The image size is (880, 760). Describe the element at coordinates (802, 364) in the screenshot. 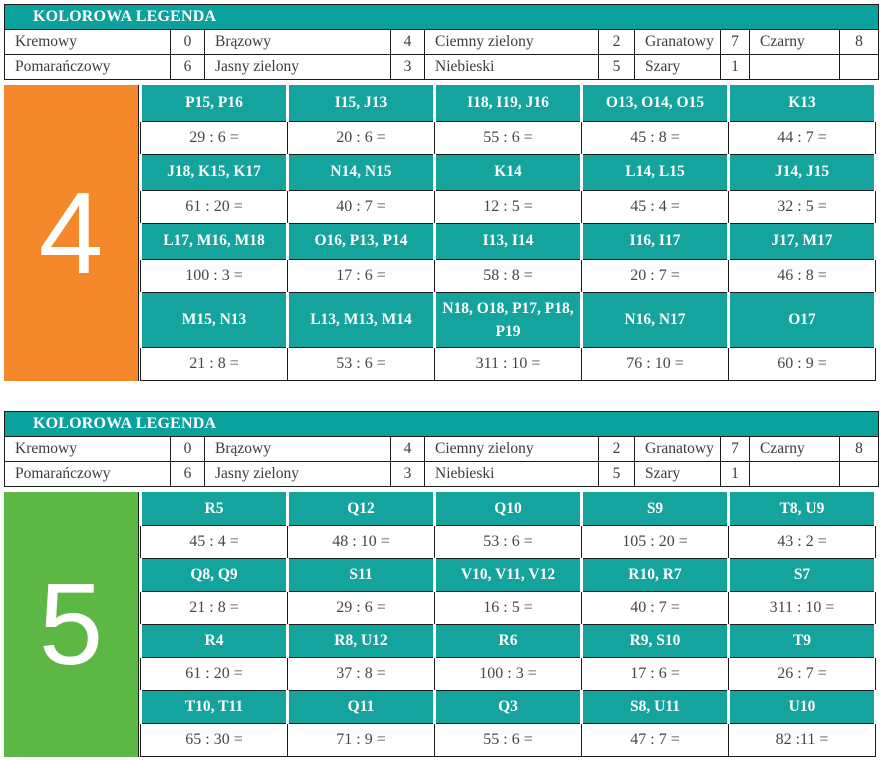

I see `problem-cell: 60 : 9 =` at that location.